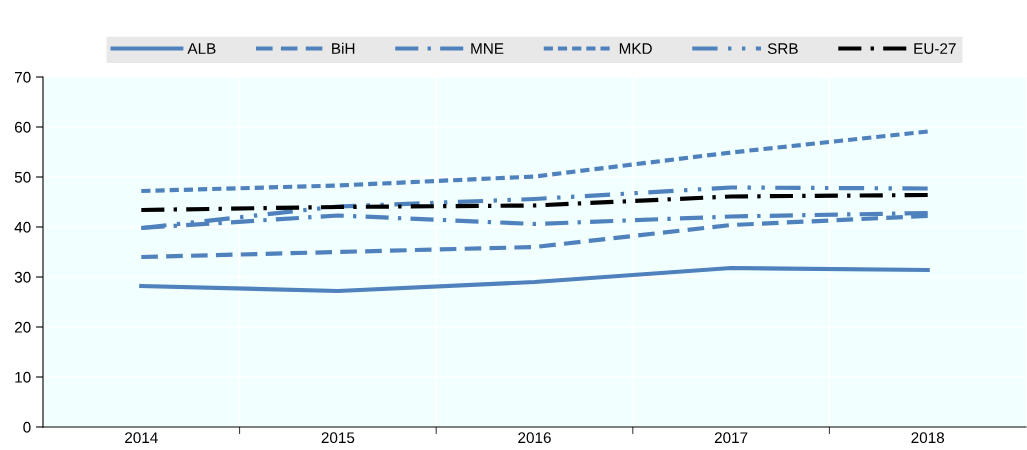 The width and height of the screenshot is (1027, 450). I want to click on y-tick-label: 0, so click(27, 427).